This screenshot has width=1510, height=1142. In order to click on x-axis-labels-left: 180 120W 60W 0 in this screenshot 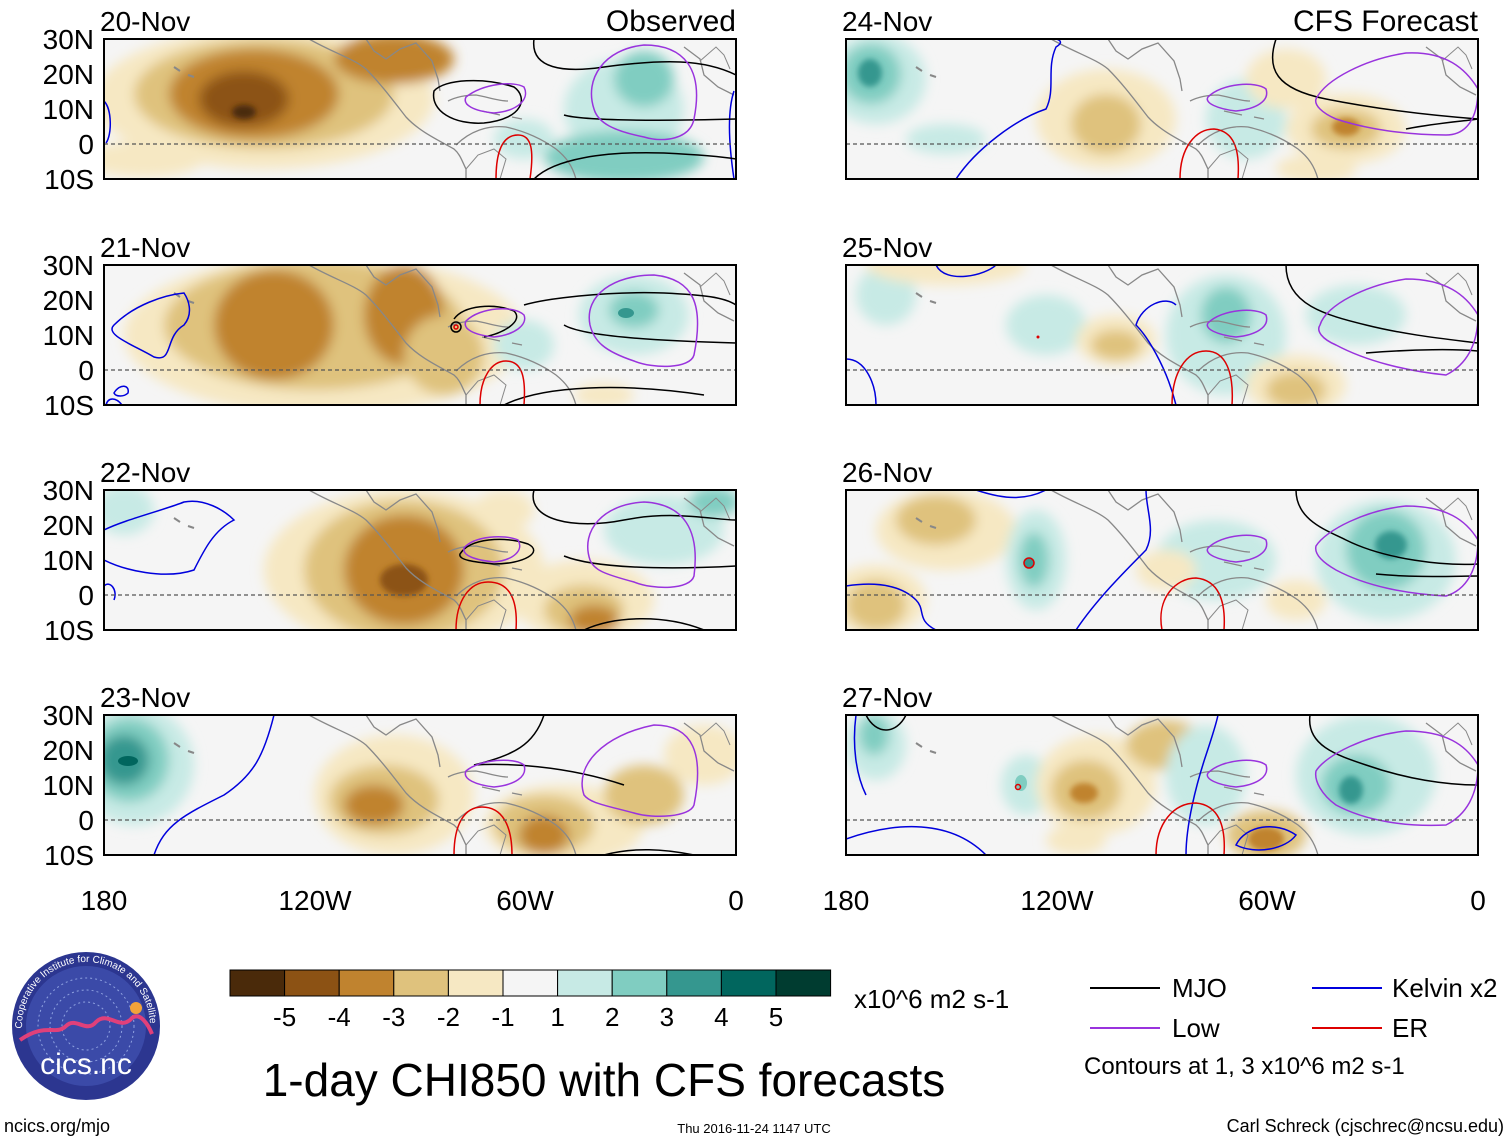, I will do `click(412, 900)`.